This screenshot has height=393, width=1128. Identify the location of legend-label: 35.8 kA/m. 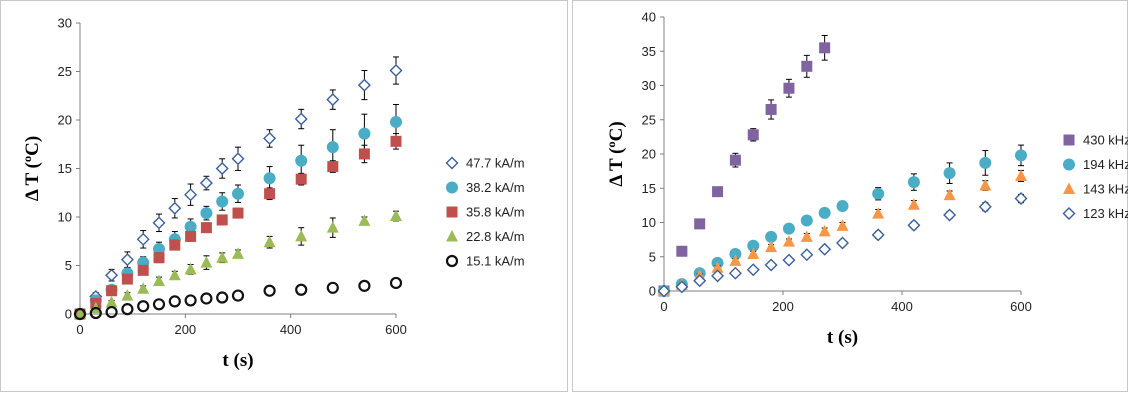
(495, 212).